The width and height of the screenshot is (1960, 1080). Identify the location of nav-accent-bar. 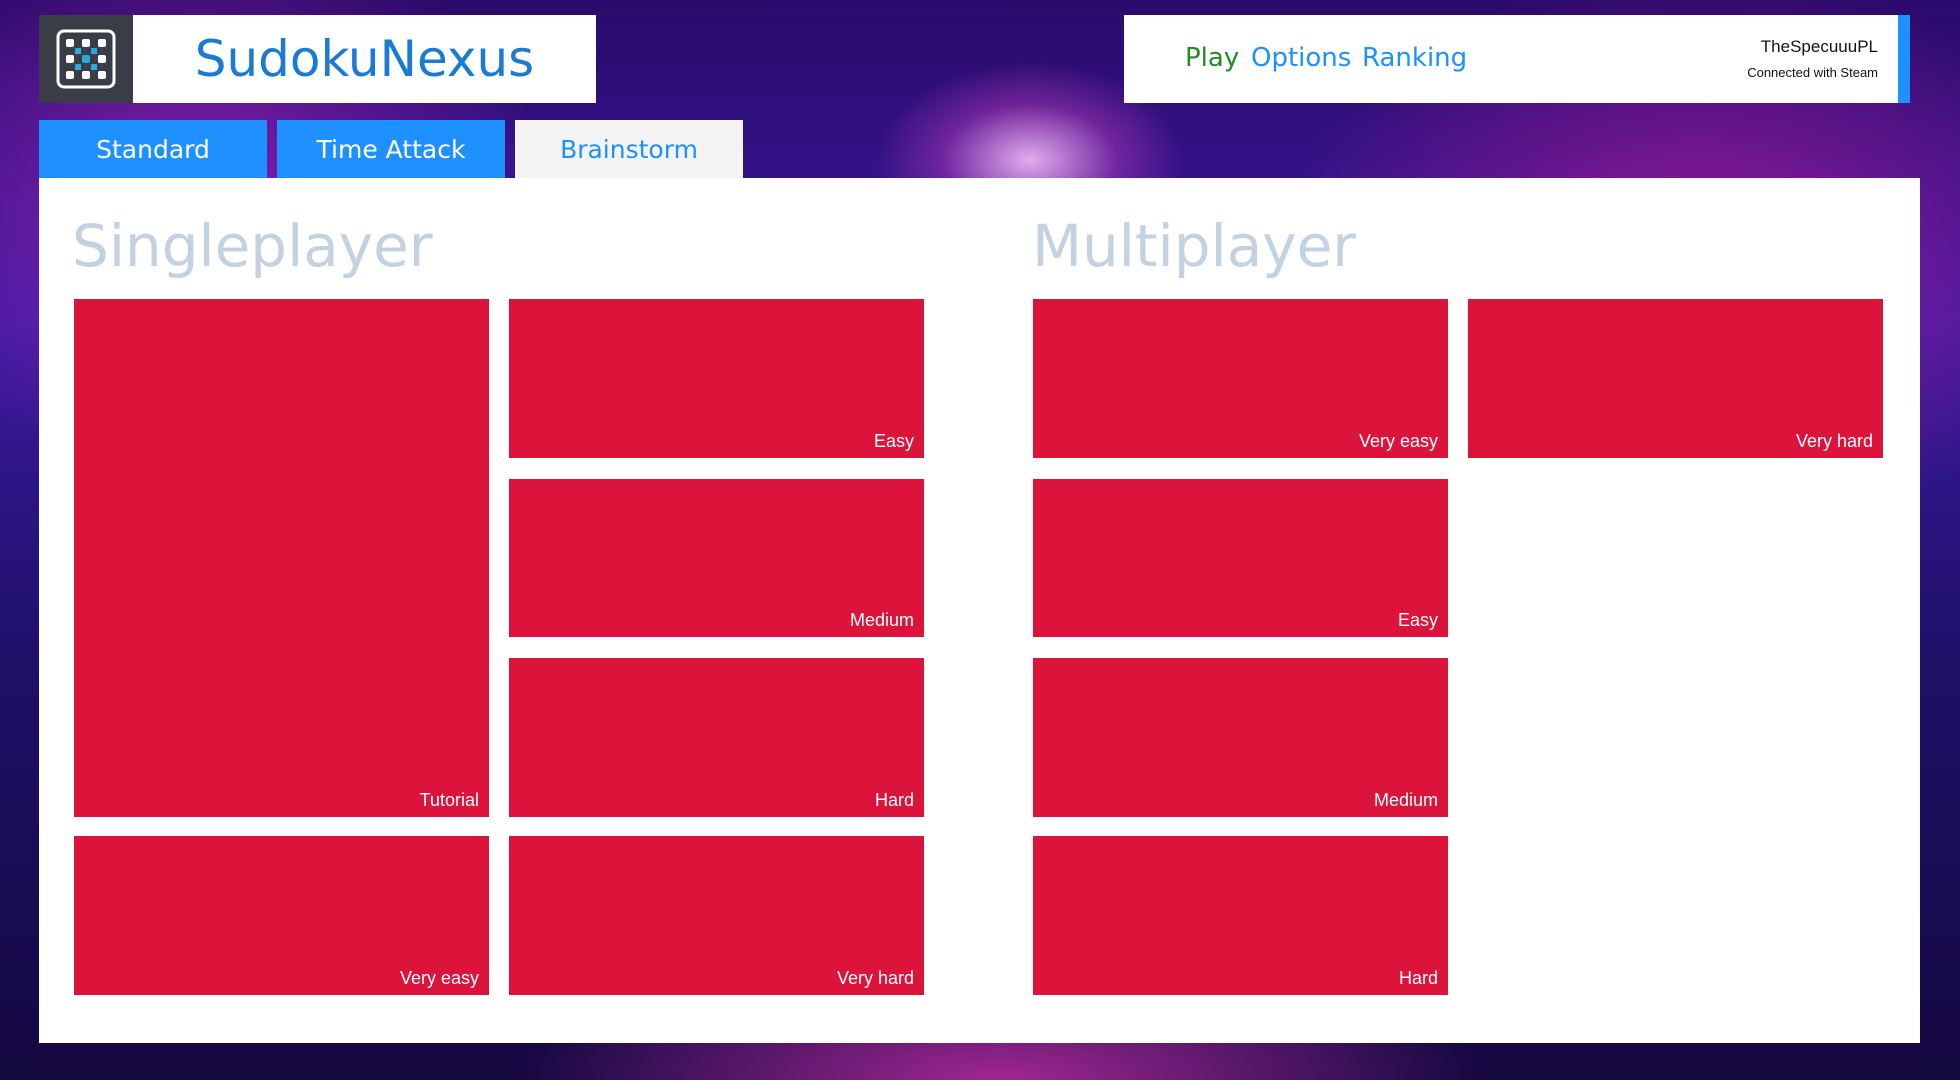
(1904, 59).